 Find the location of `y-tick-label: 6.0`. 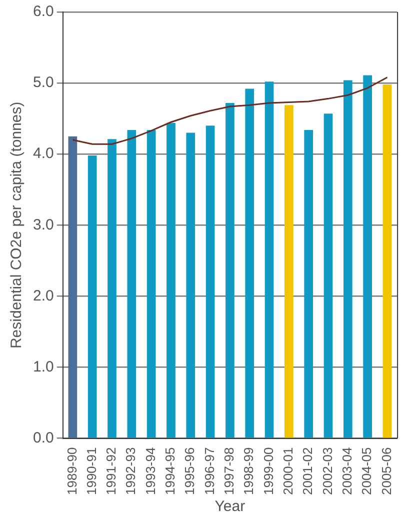

y-tick-label: 6.0 is located at coordinates (43, 11).